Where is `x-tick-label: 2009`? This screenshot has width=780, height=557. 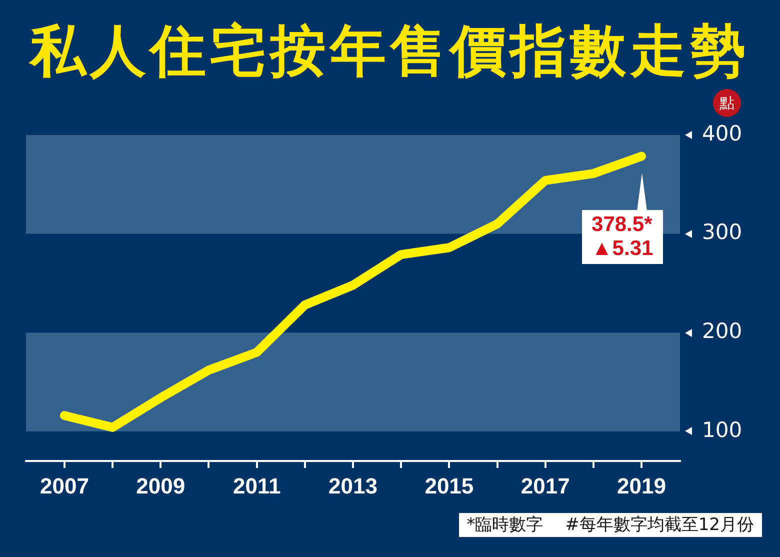
x-tick-label: 2009 is located at coordinates (161, 485).